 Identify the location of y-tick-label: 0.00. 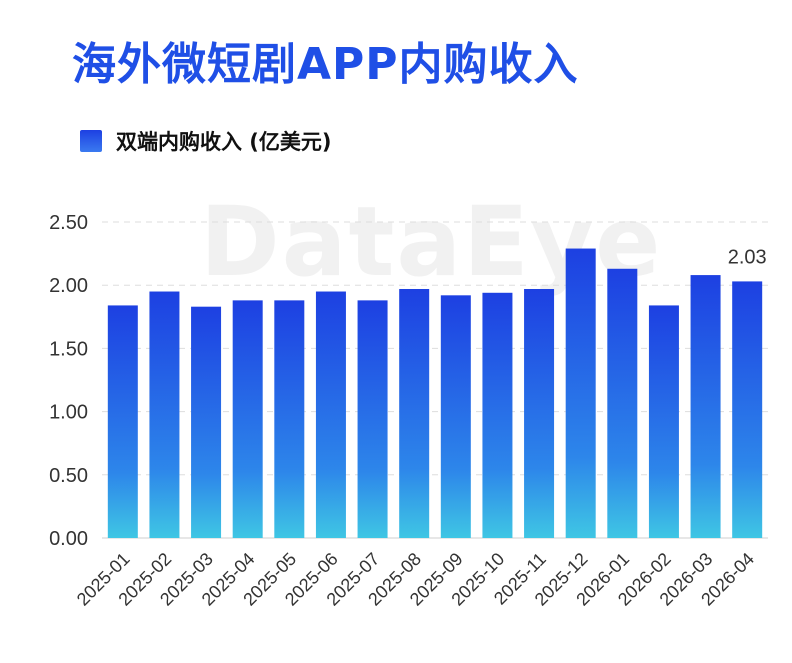
(68, 539).